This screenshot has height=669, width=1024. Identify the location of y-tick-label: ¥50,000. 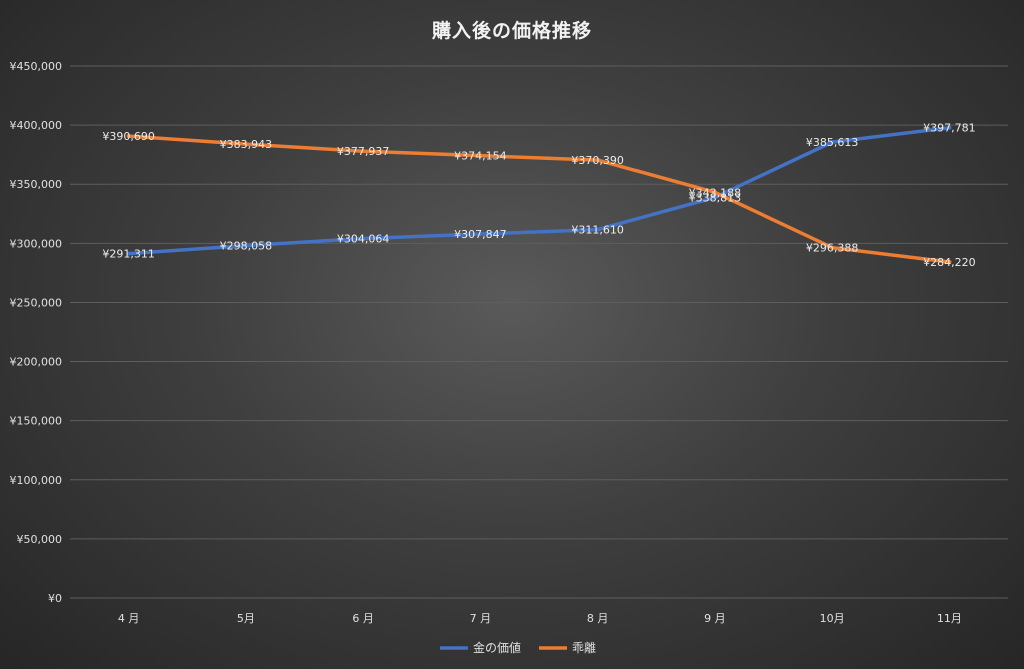
(40, 539).